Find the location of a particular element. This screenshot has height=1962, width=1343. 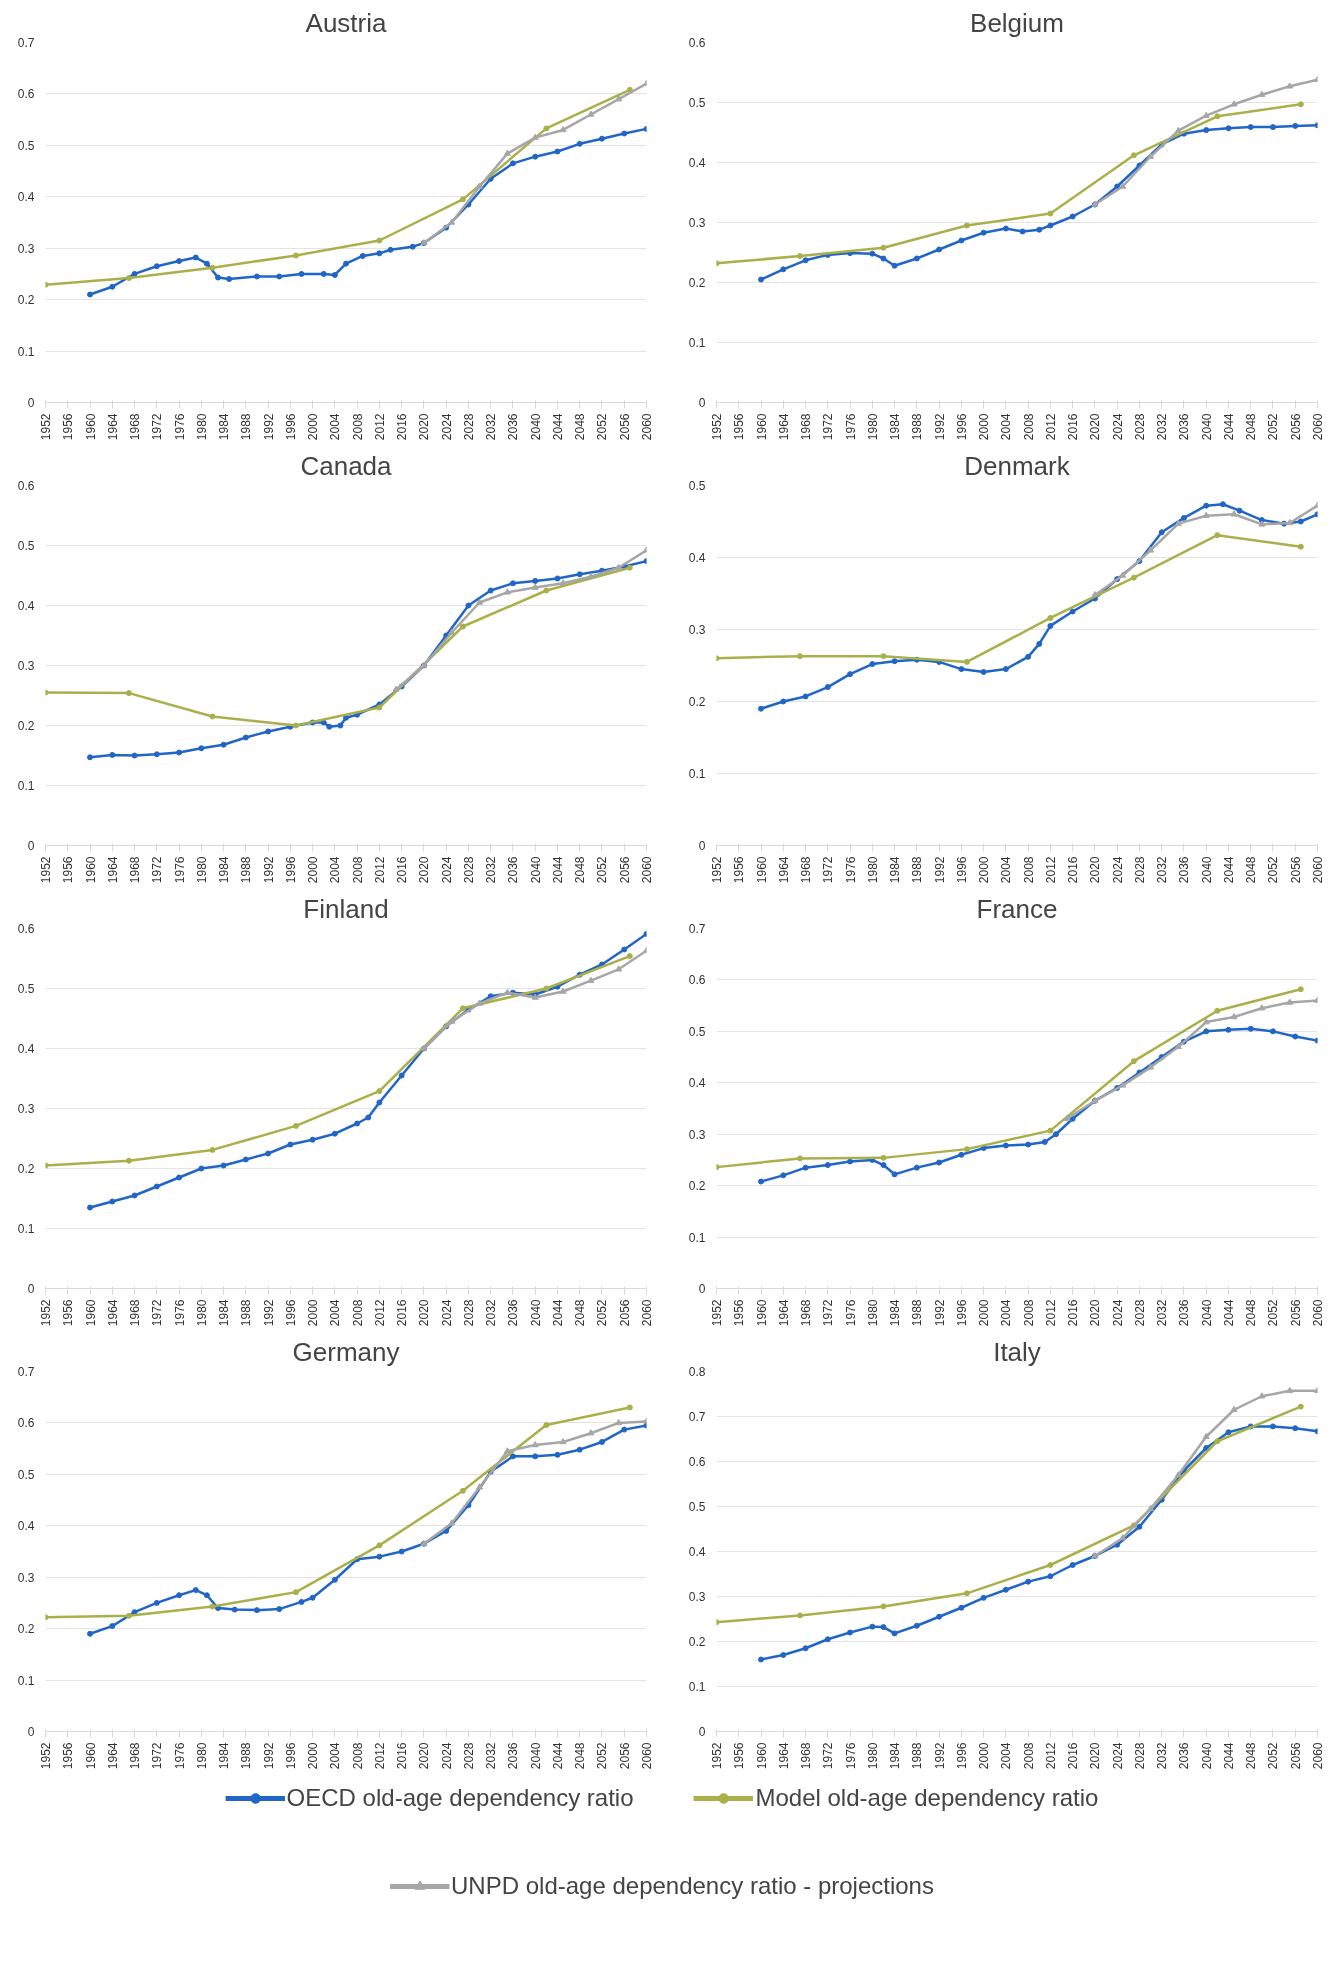

x-tick-label: 2056 is located at coordinates (1295, 1756).